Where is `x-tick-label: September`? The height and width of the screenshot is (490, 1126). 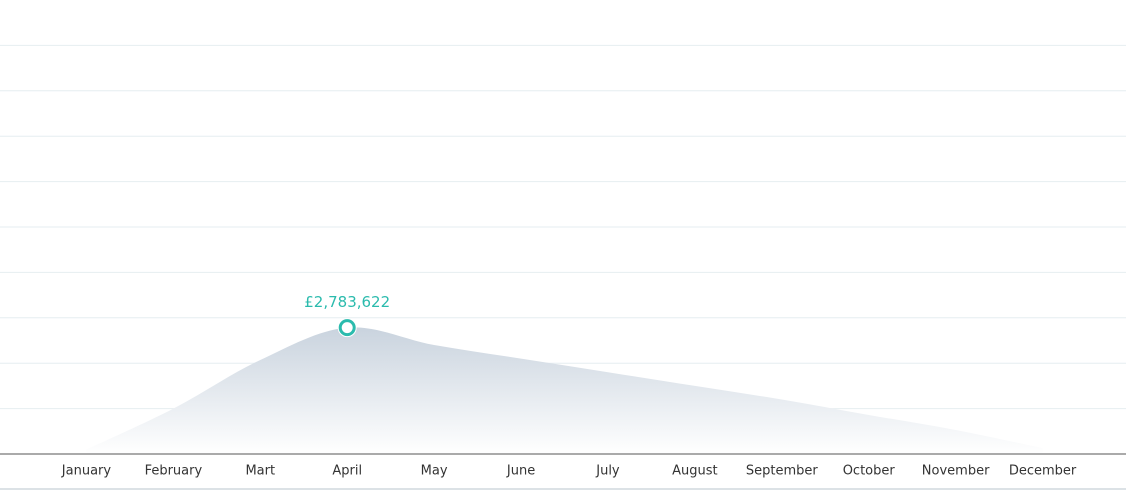 x-tick-label: September is located at coordinates (782, 471).